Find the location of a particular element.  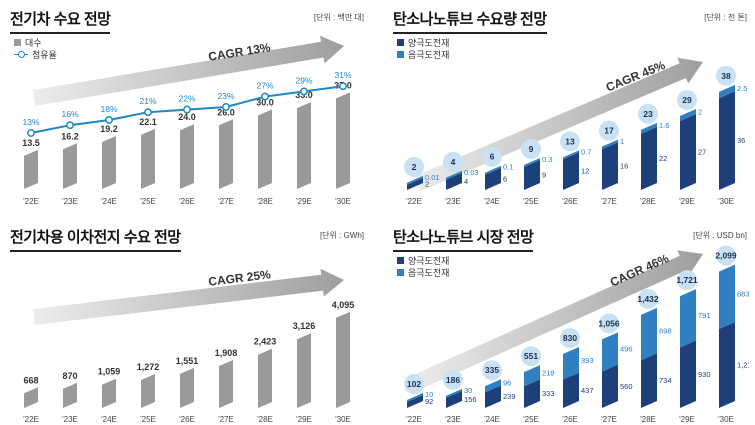

data-label-cathode: 437 is located at coordinates (587, 390).